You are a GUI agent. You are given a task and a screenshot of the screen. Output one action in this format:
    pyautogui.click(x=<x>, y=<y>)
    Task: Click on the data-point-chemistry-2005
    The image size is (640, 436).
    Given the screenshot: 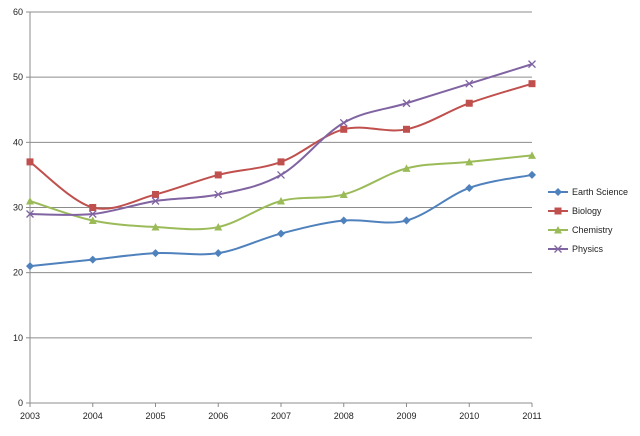 What is the action you would take?
    pyautogui.click(x=155, y=227)
    